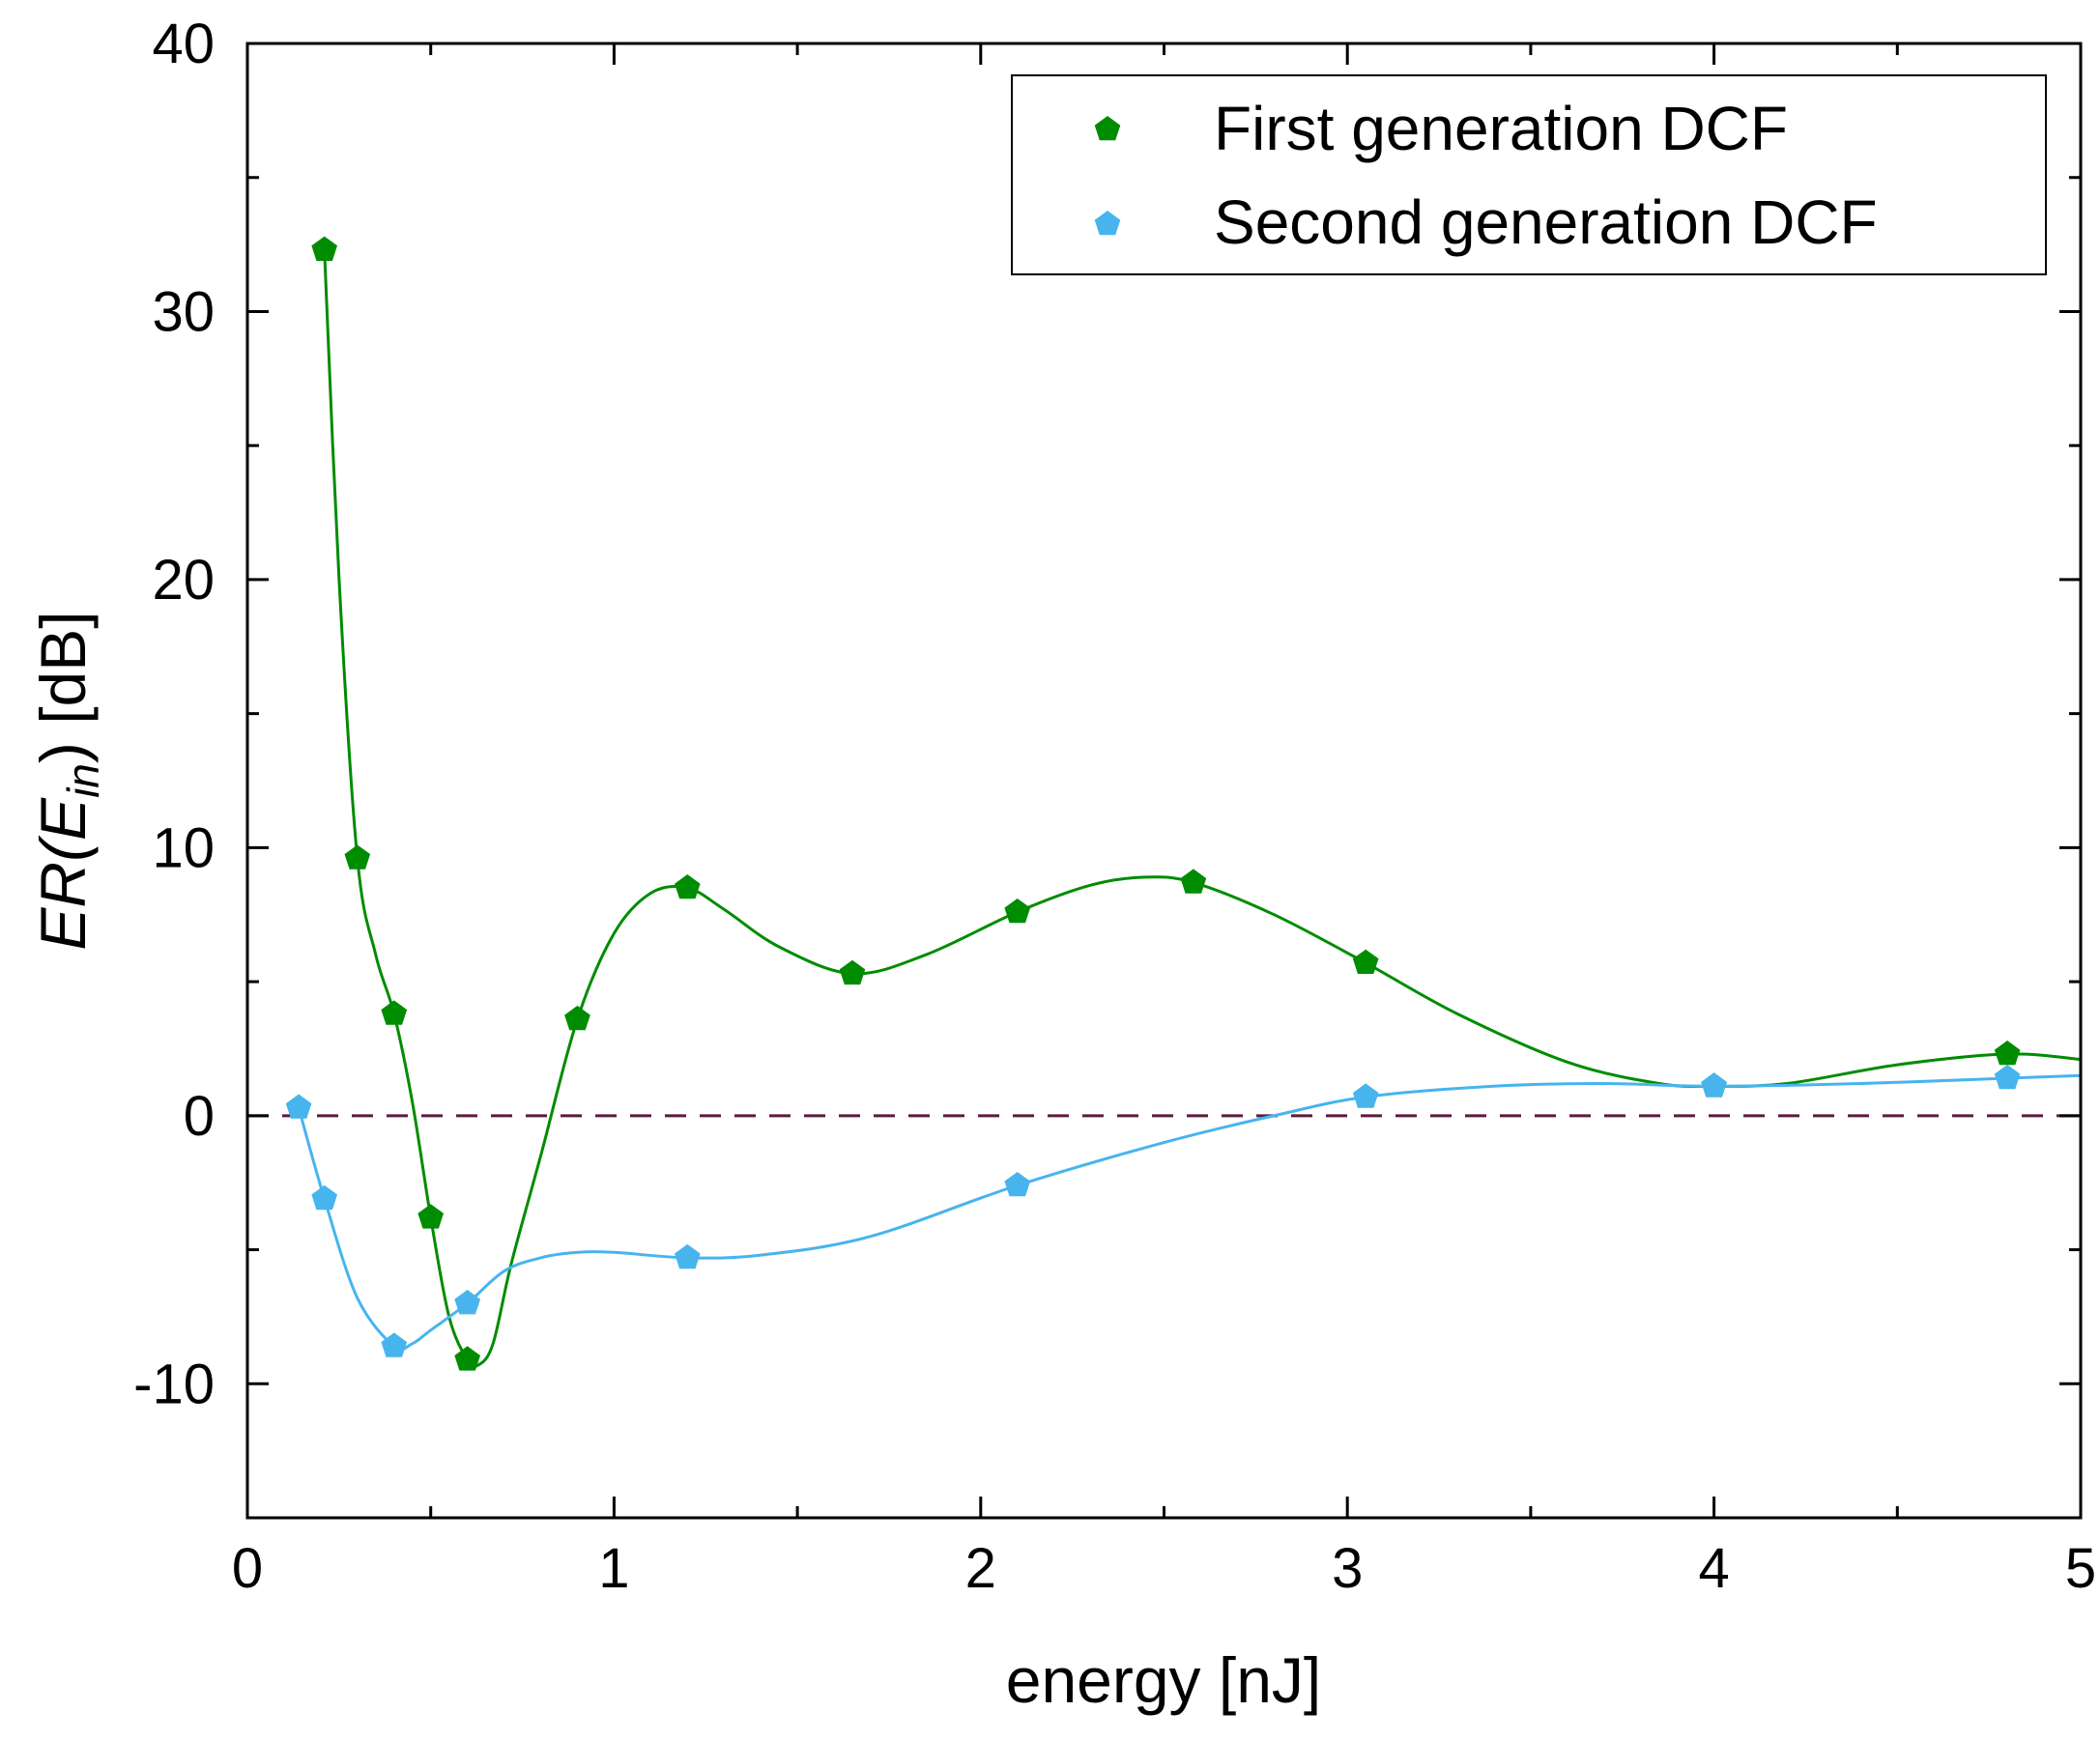 This screenshot has height=1740, width=2100. I want to click on legend-box, so click(1529, 174).